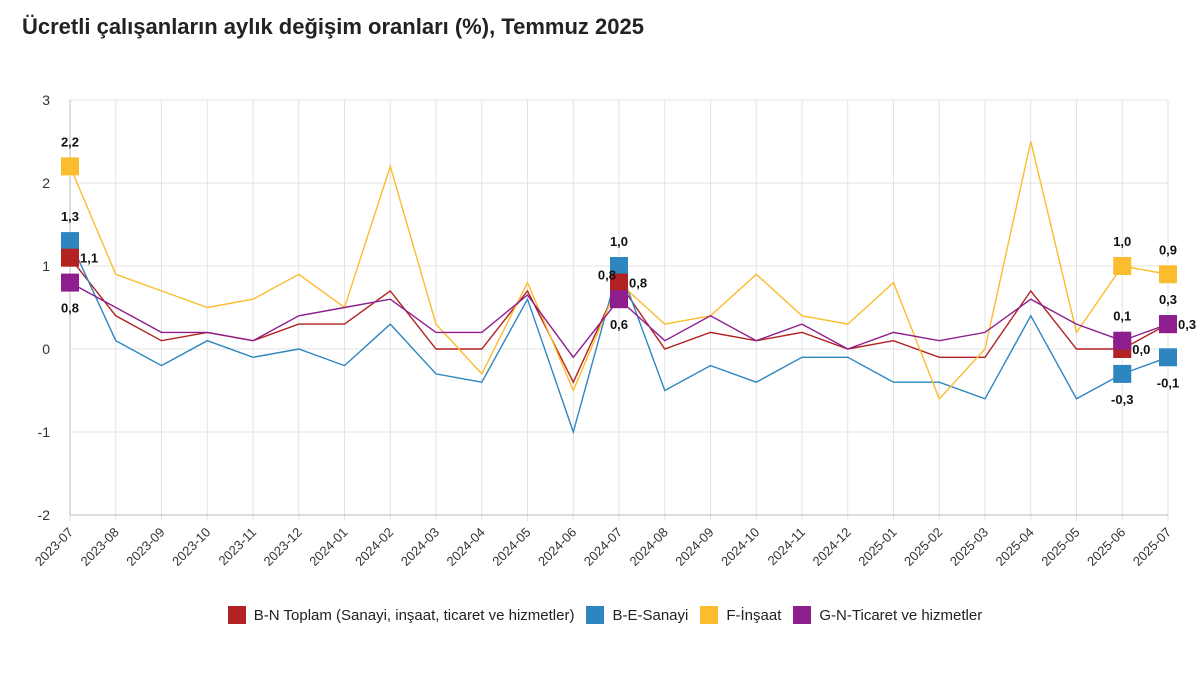 The width and height of the screenshot is (1200, 675). I want to click on x-tick-label: 2024-04, so click(466, 547).